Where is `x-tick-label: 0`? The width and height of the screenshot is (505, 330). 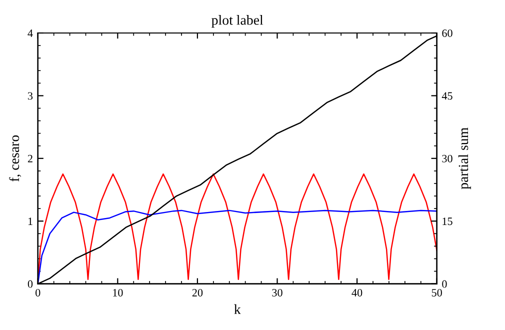 x-tick-label: 0 is located at coordinates (38, 292).